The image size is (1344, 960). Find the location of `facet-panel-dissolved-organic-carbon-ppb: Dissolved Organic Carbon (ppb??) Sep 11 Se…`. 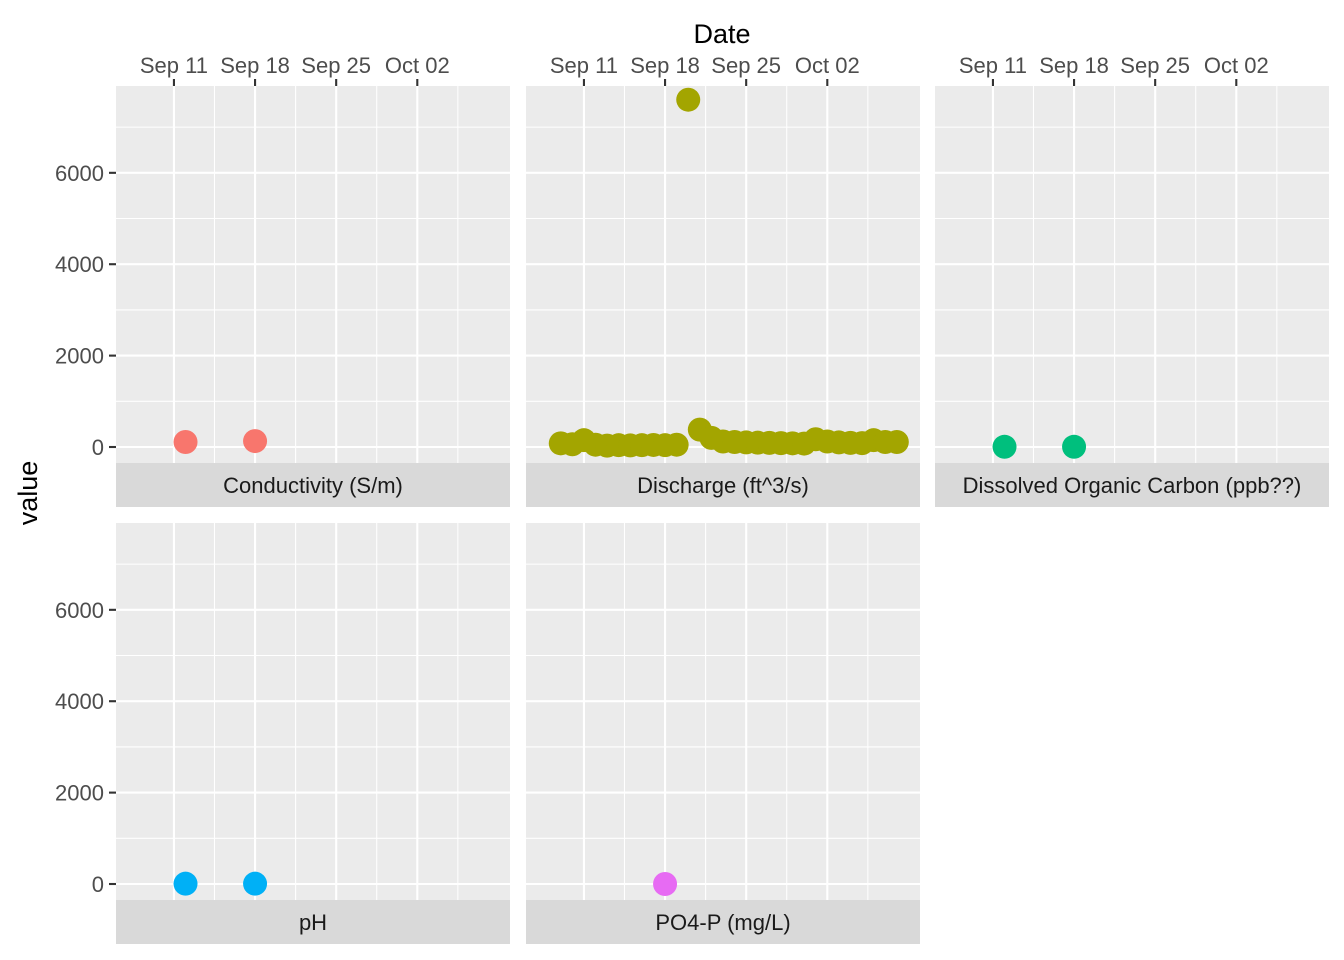

facet-panel-dissolved-organic-carbon-ppb: Dissolved Organic Carbon (ppb??) Sep 11 Se… is located at coordinates (1132, 280).